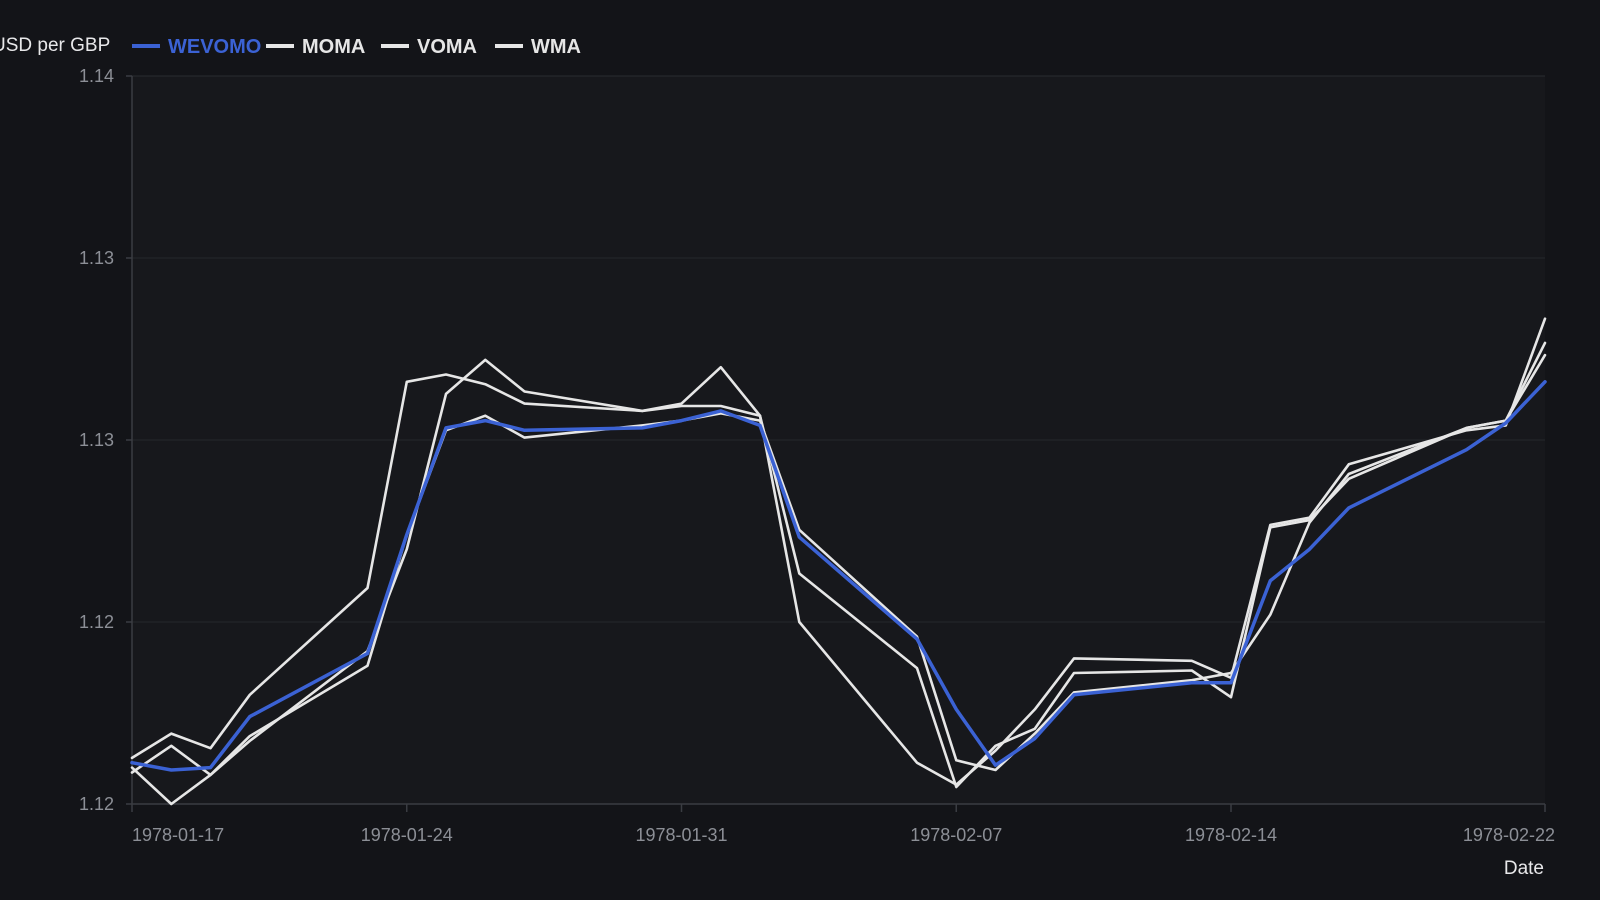  I want to click on legend-item-moma: MOMA, so click(315, 47).